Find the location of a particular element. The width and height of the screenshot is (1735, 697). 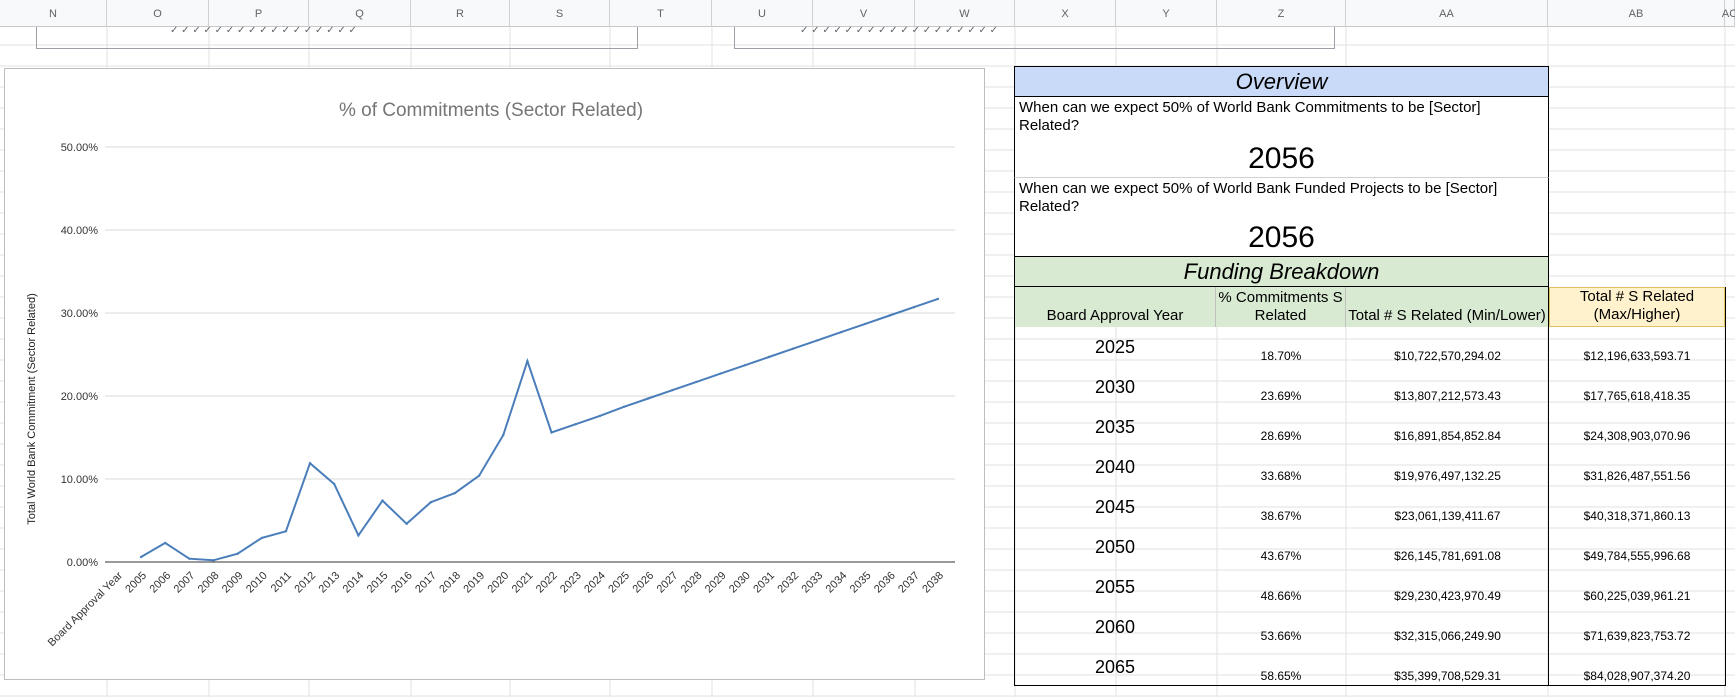

cell-year: 2045 is located at coordinates (1115, 506).